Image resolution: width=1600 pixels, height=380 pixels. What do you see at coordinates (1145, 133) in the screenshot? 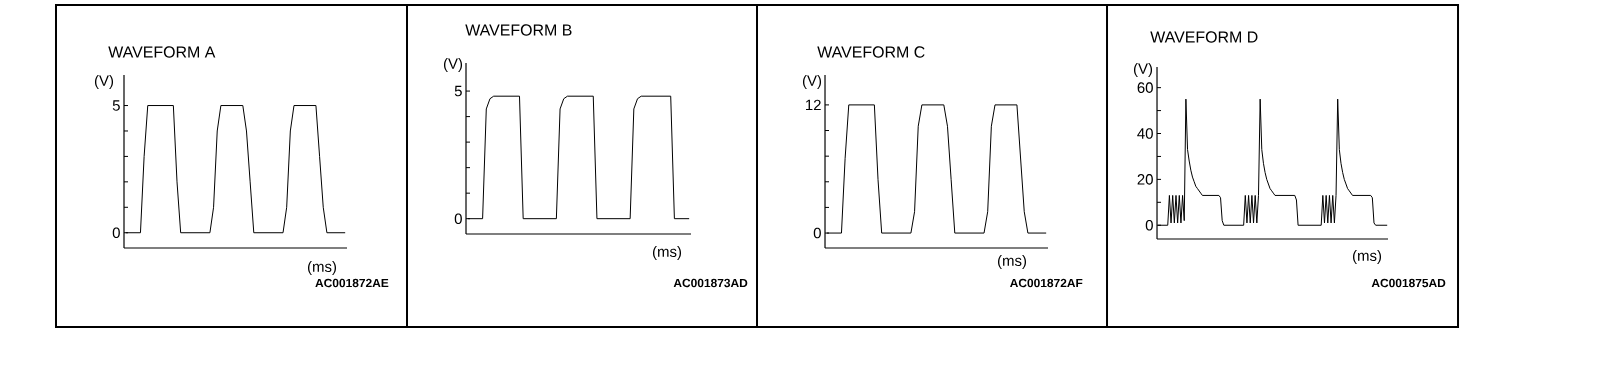
I see `y-tick-label: 40` at bounding box center [1145, 133].